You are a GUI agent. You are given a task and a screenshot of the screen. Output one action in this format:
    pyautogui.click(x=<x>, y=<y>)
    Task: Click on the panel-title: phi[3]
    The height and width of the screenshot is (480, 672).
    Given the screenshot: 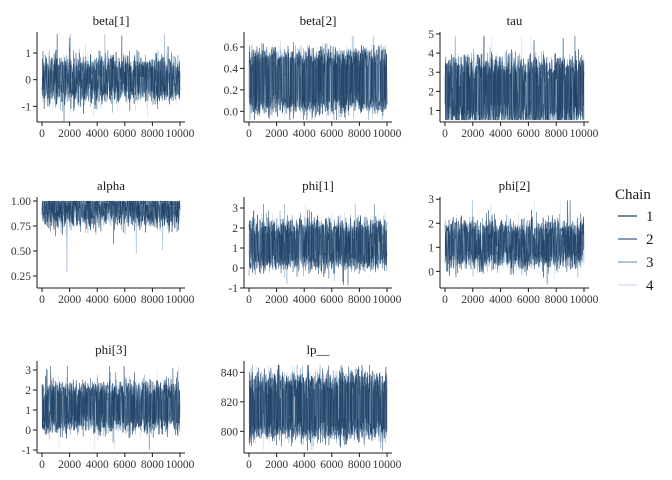 What is the action you would take?
    pyautogui.click(x=111, y=349)
    